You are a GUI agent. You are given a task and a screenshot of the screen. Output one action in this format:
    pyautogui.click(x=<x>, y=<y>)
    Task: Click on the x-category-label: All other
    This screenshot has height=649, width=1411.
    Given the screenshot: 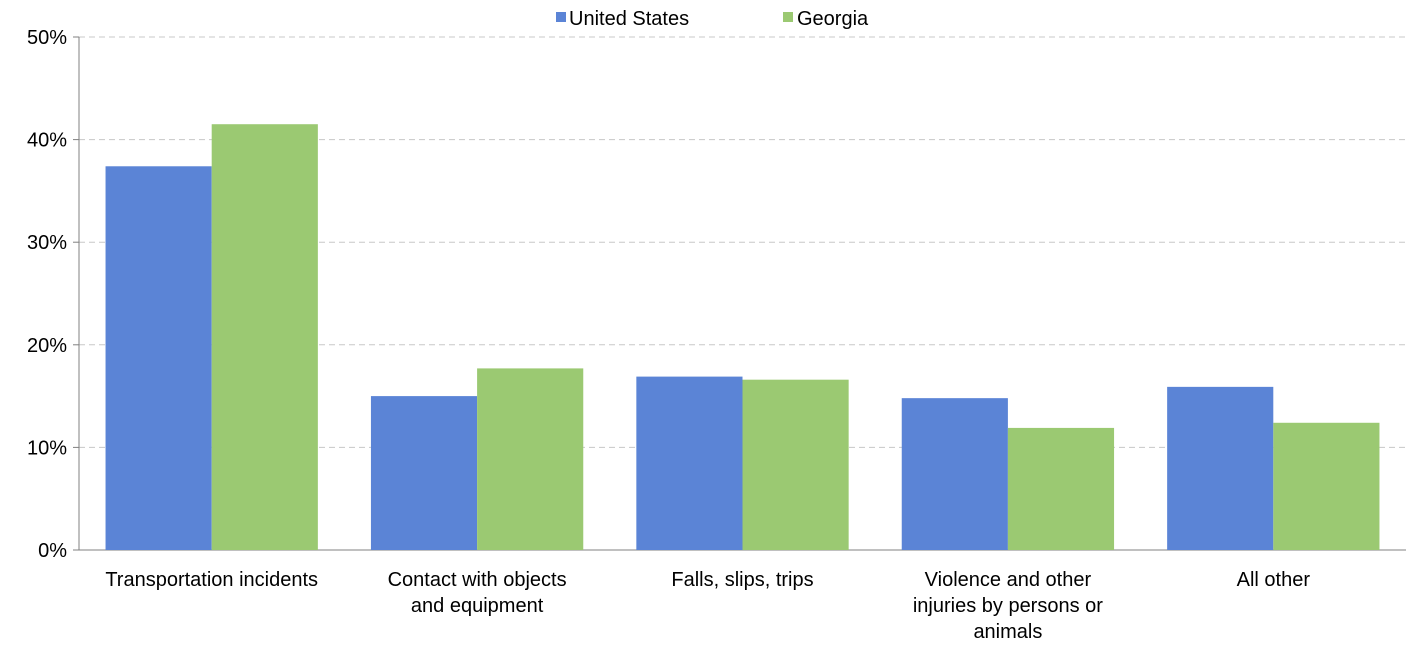 What is the action you would take?
    pyautogui.click(x=1274, y=580)
    